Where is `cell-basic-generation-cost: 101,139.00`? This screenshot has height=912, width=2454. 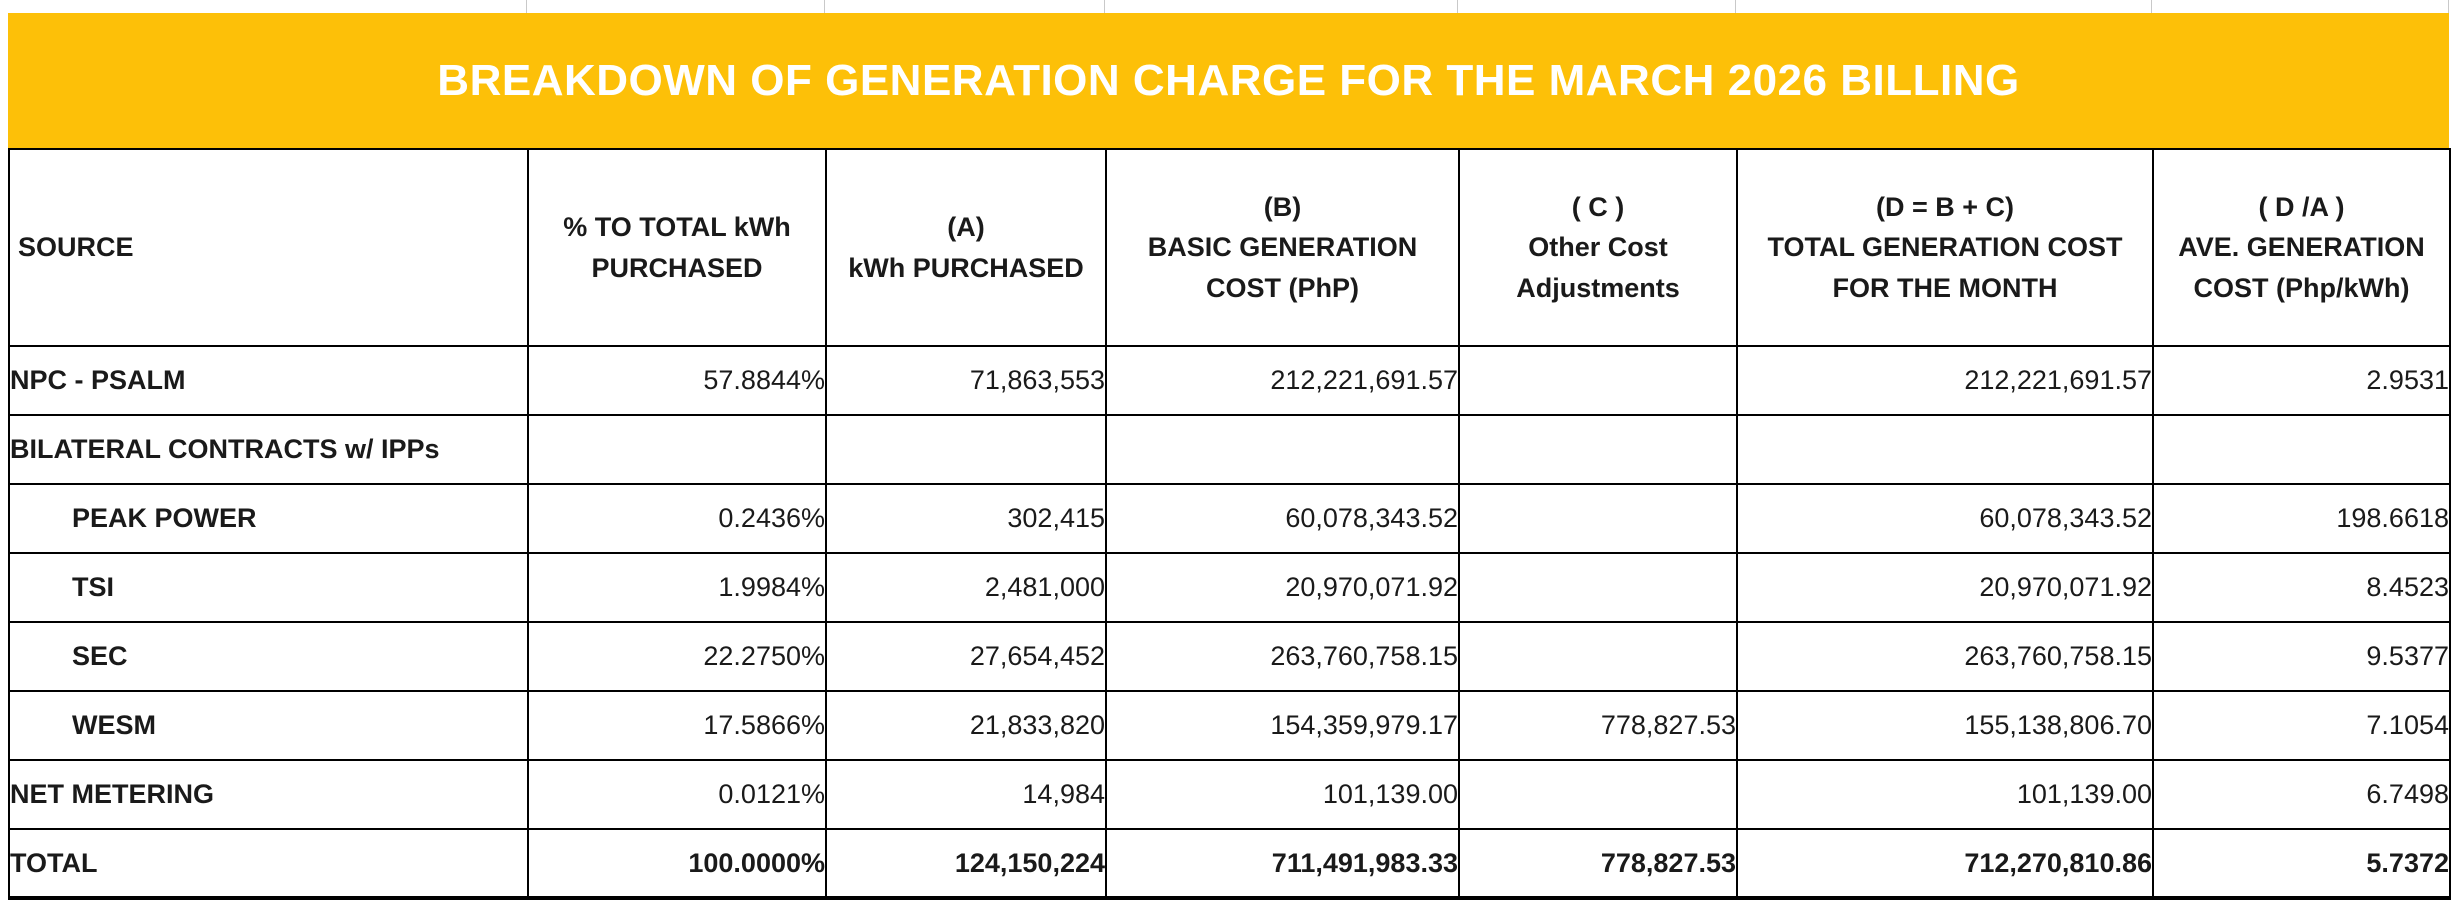 cell-basic-generation-cost: 101,139.00 is located at coordinates (1282, 794).